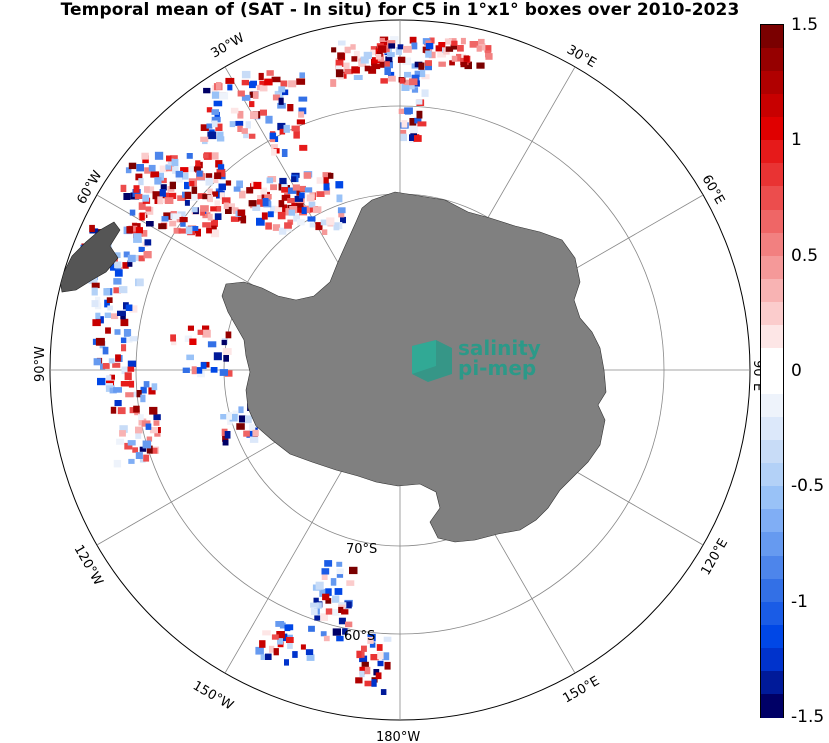 This screenshot has height=743, width=829. What do you see at coordinates (796, 140) in the screenshot?
I see `colorbar-tick-label: 1` at bounding box center [796, 140].